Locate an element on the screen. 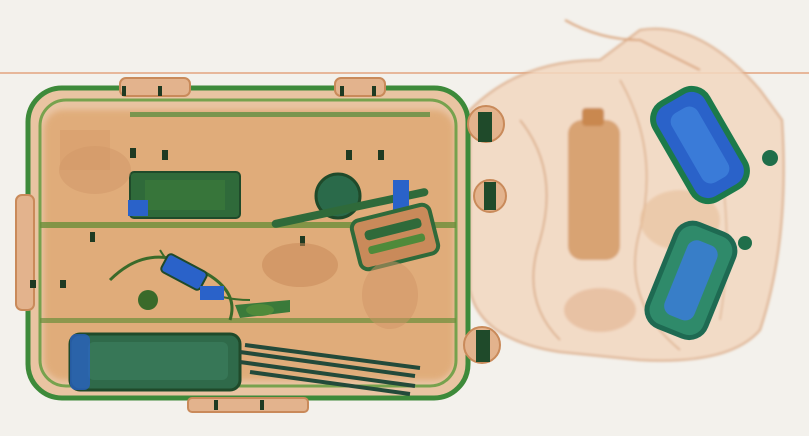 The image size is (809, 436). battery-pack-bottom is located at coordinates (698, 280).